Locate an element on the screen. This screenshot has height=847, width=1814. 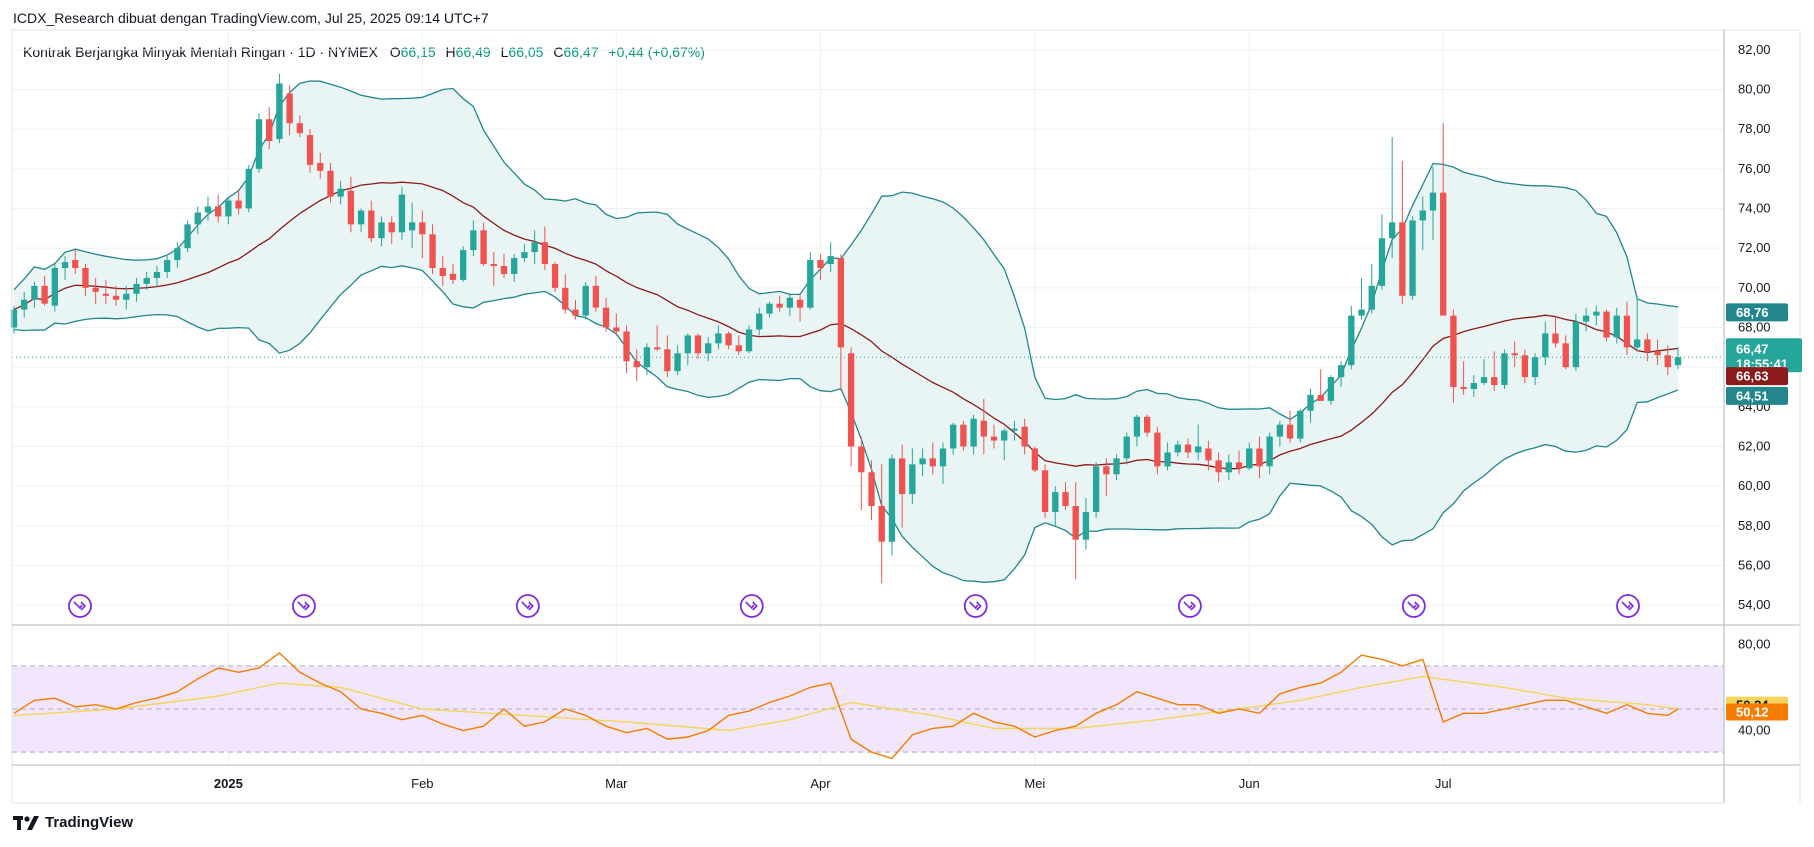
rsi-line is located at coordinates (846, 705).